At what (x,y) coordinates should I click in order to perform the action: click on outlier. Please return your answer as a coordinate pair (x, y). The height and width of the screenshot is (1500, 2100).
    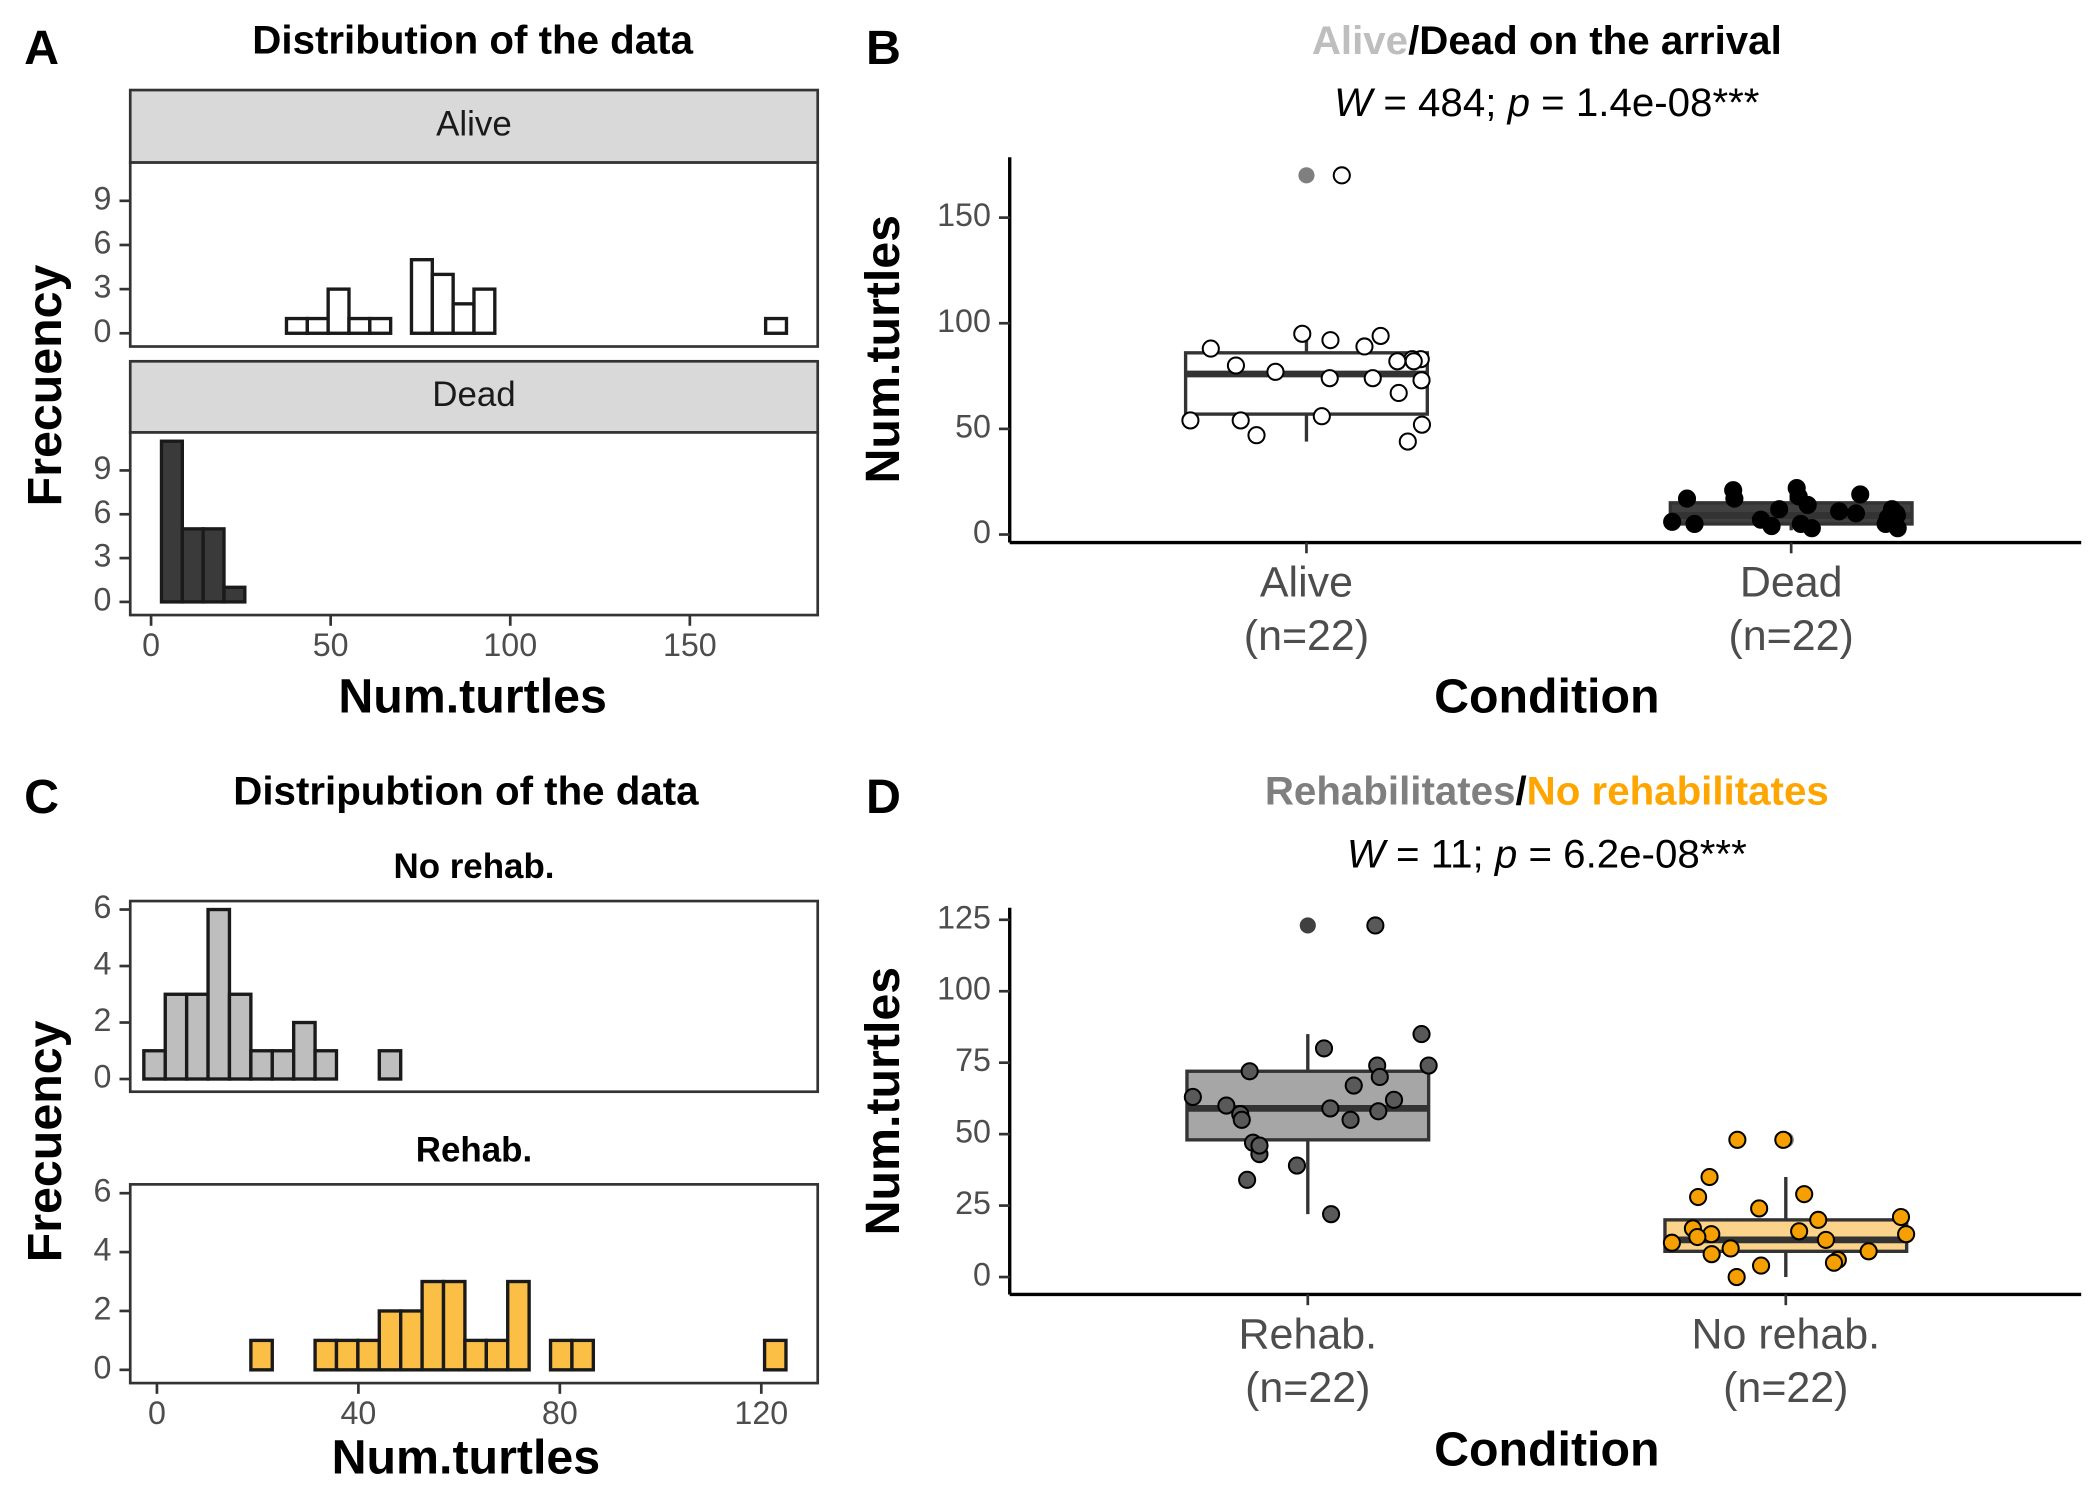
    Looking at the image, I should click on (1307, 925).